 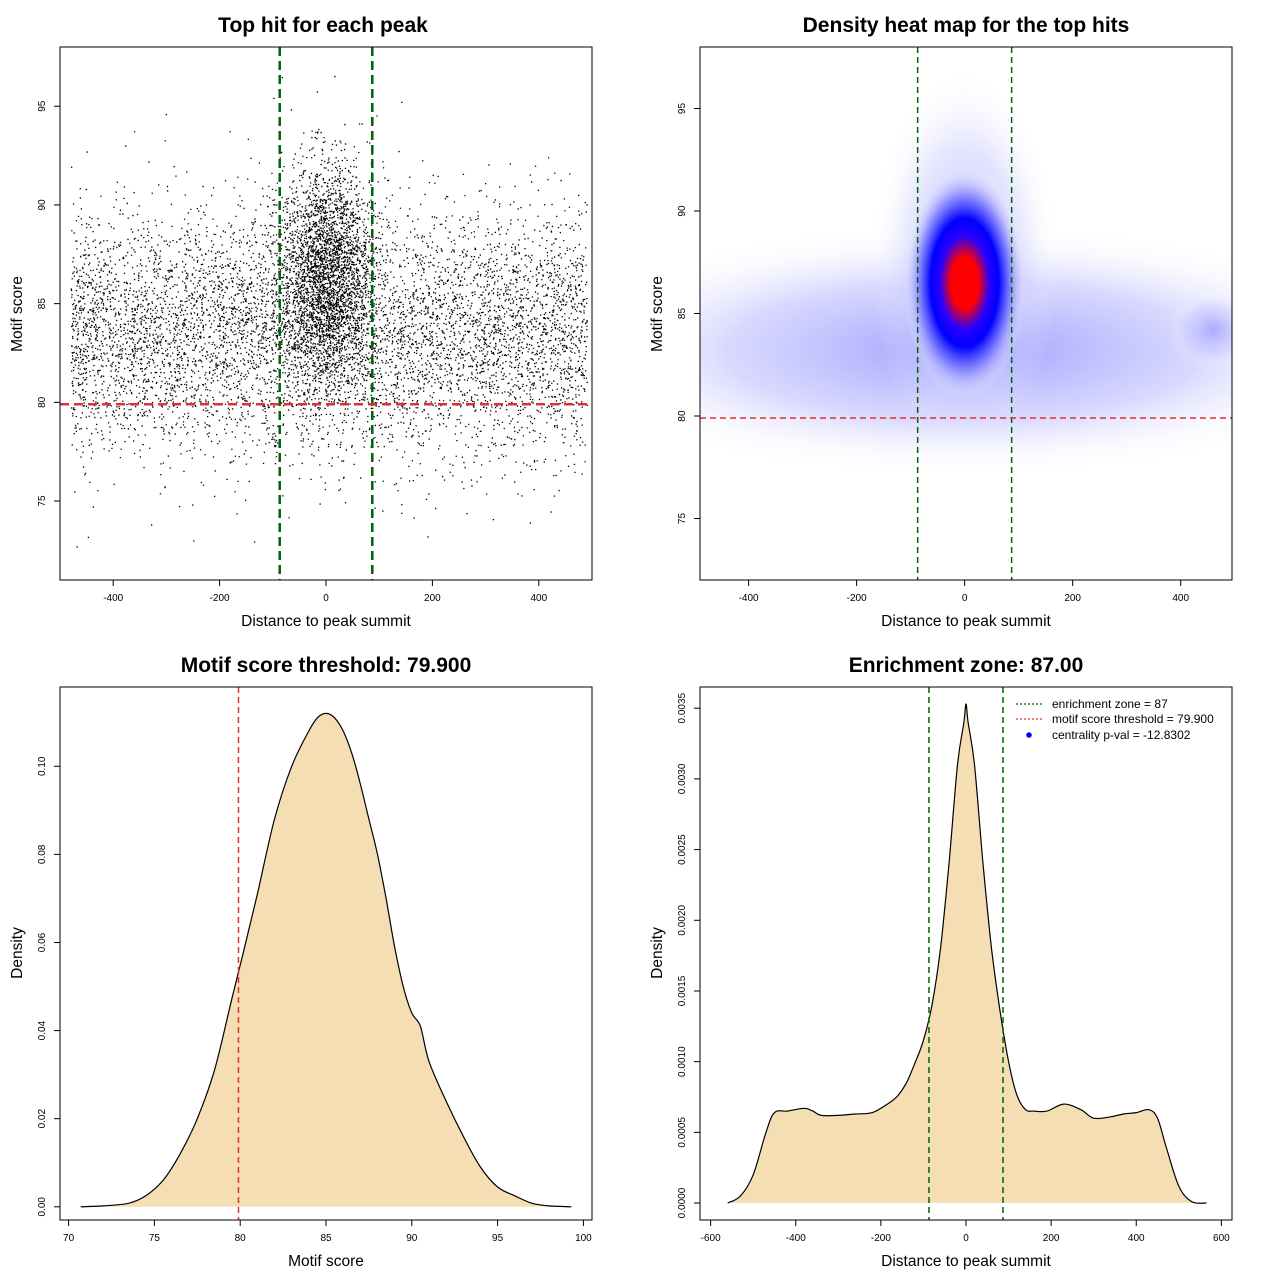 I want to click on heatmap-density-surface, so click(x=966, y=272).